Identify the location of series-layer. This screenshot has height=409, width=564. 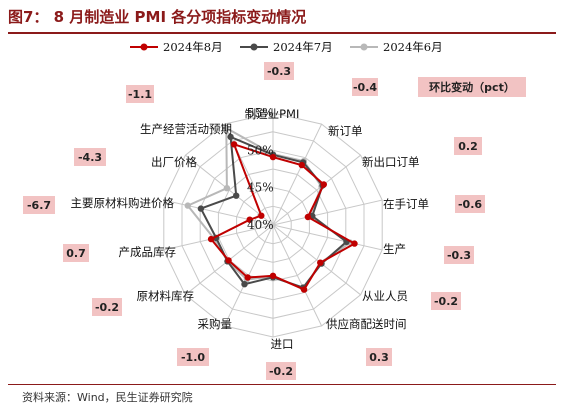
(271, 208).